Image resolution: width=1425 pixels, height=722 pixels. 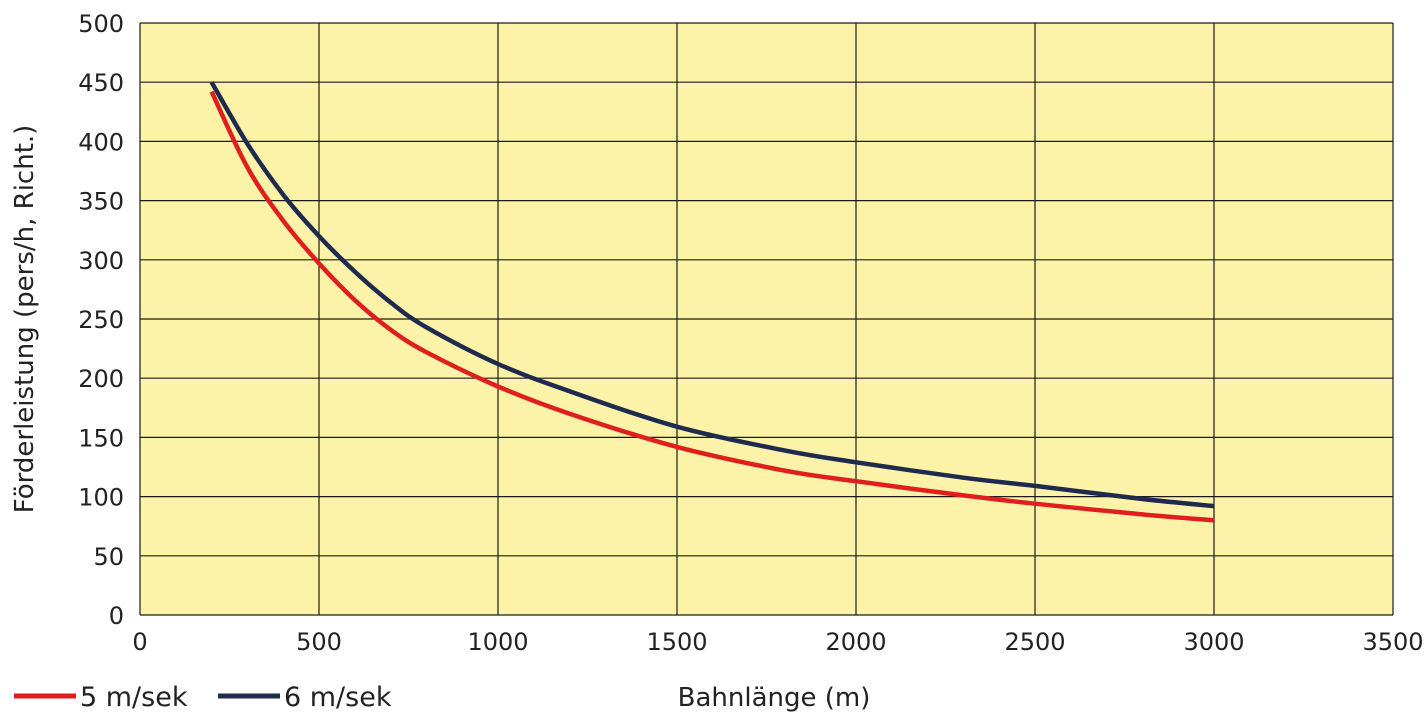 I want to click on y-tick-label: 300, so click(x=101, y=261).